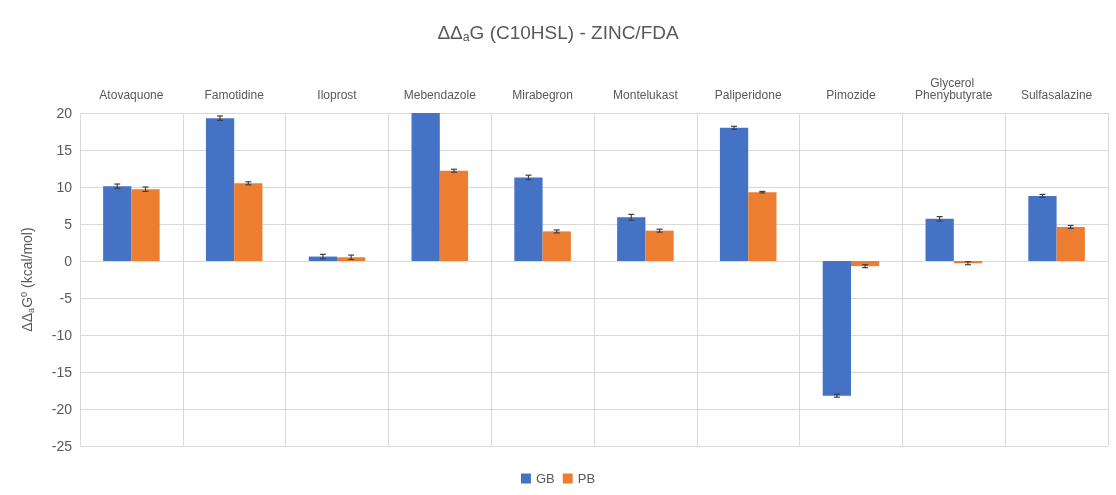  What do you see at coordinates (586, 478) in the screenshot?
I see `legend-label: PB` at bounding box center [586, 478].